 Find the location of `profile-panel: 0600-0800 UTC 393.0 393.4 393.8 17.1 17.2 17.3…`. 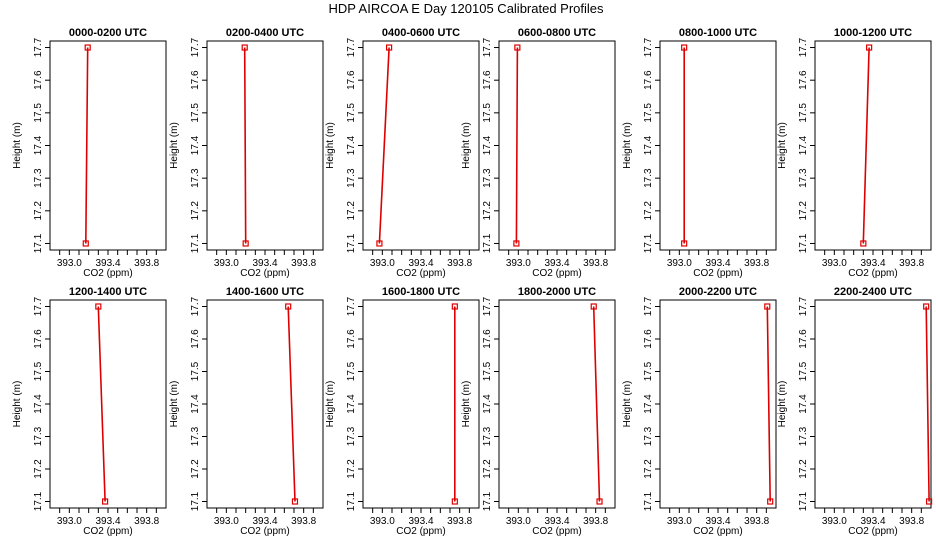

profile-panel: 0600-0800 UTC 393.0 393.4 393.8 17.1 17.2 17.3… is located at coordinates (538, 153).